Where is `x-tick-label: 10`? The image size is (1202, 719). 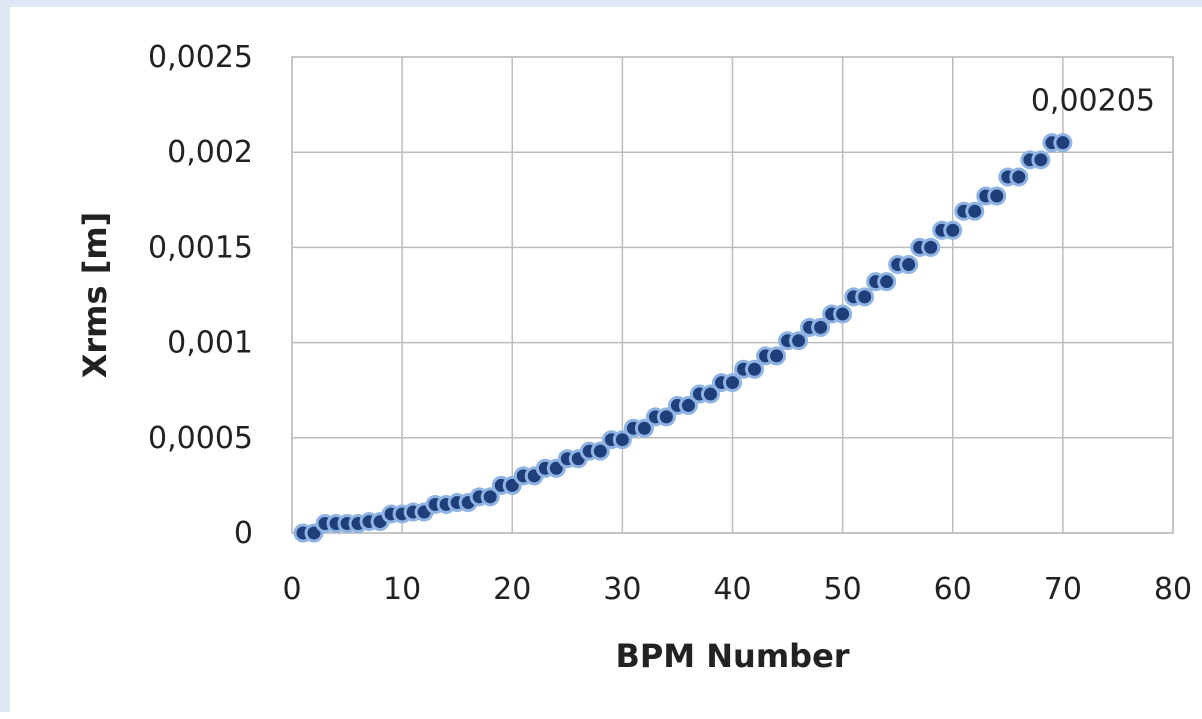 x-tick-label: 10 is located at coordinates (402, 589).